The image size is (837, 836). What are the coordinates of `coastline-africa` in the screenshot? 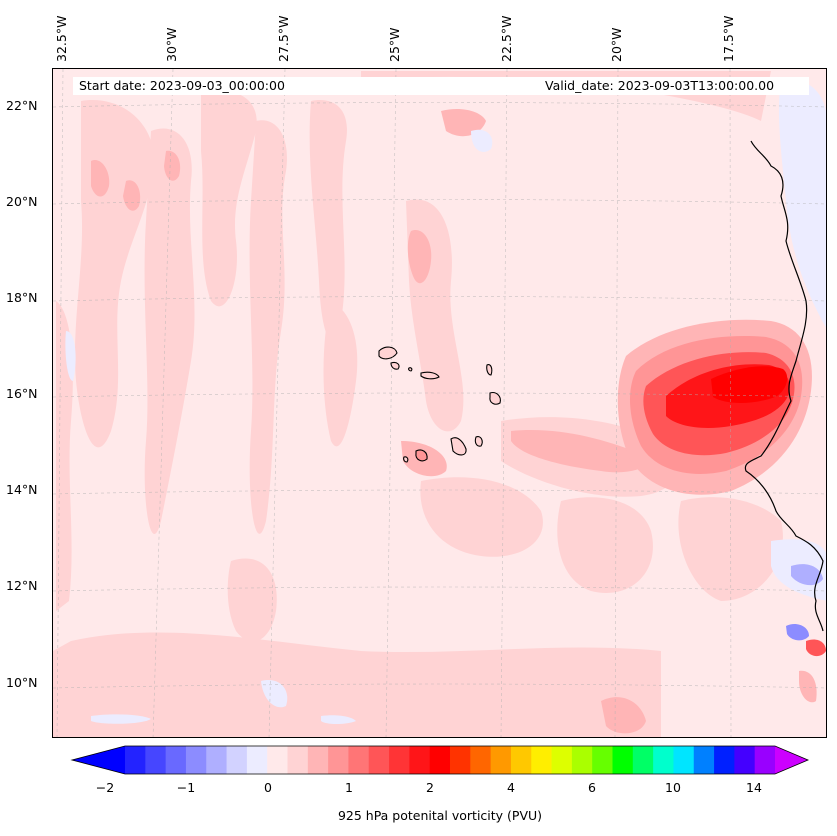 It's located at (784, 386).